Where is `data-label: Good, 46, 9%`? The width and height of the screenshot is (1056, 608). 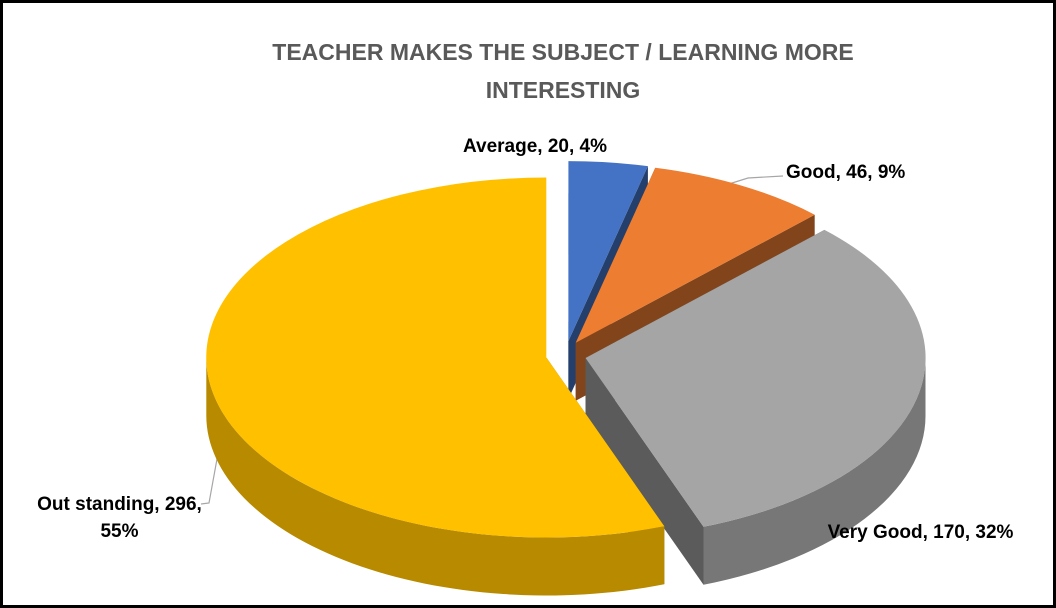
data-label: Good, 46, 9% is located at coordinates (846, 172).